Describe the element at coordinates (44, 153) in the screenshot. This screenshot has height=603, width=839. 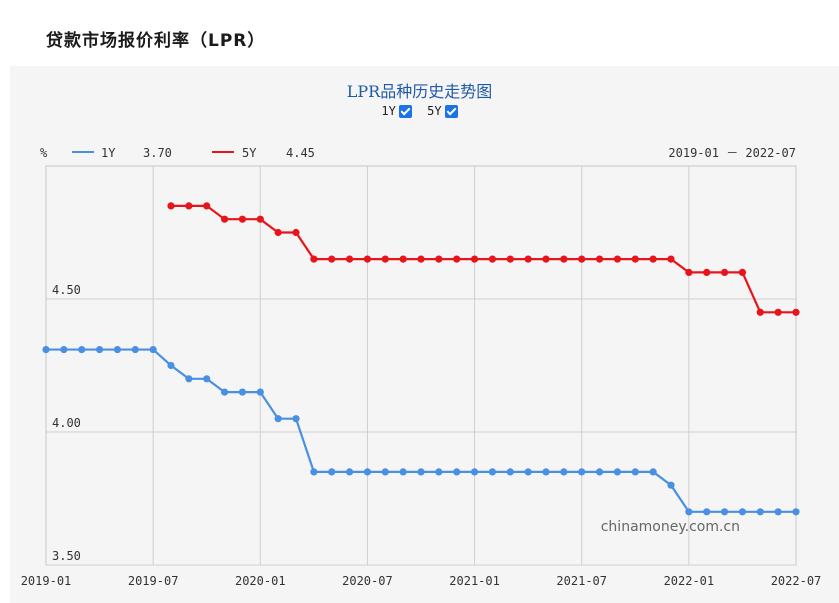
I see `y-unit-label: %` at that location.